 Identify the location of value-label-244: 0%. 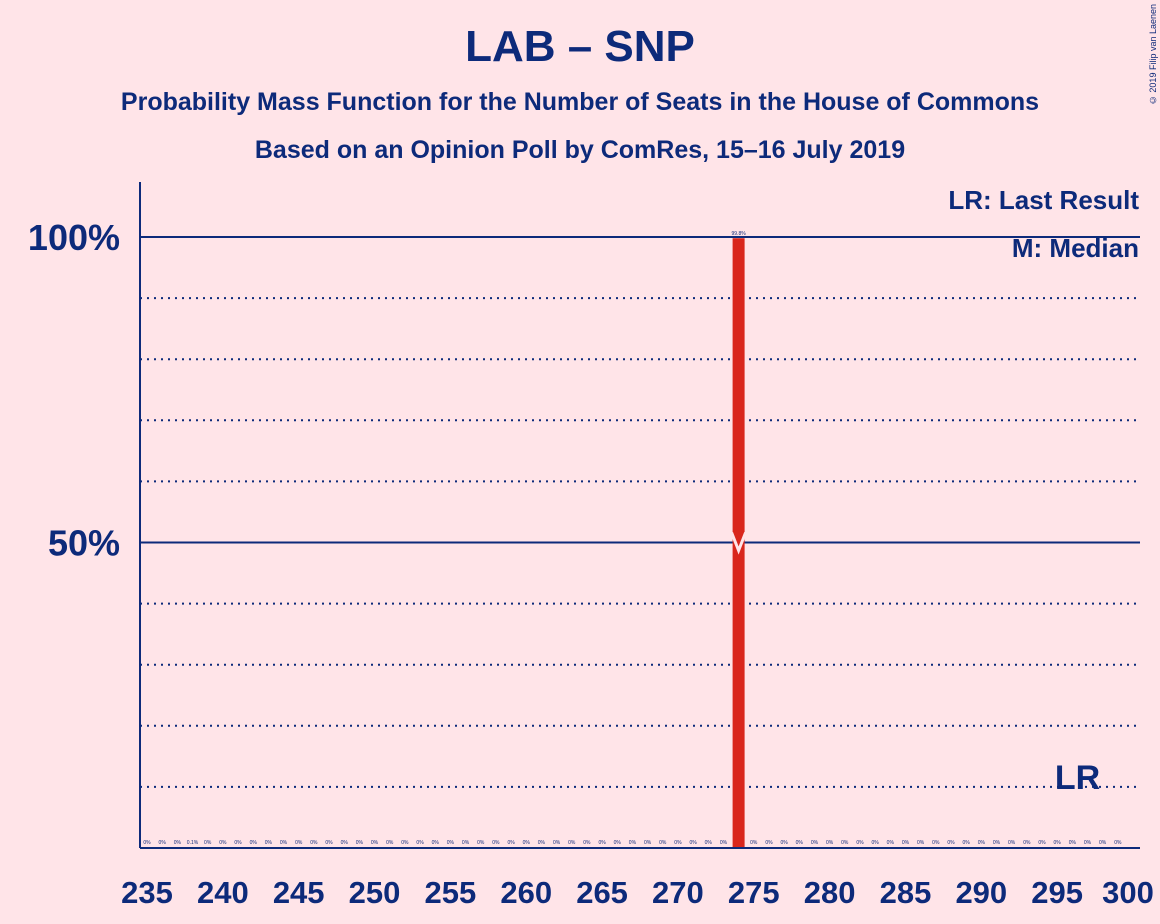
(284, 843).